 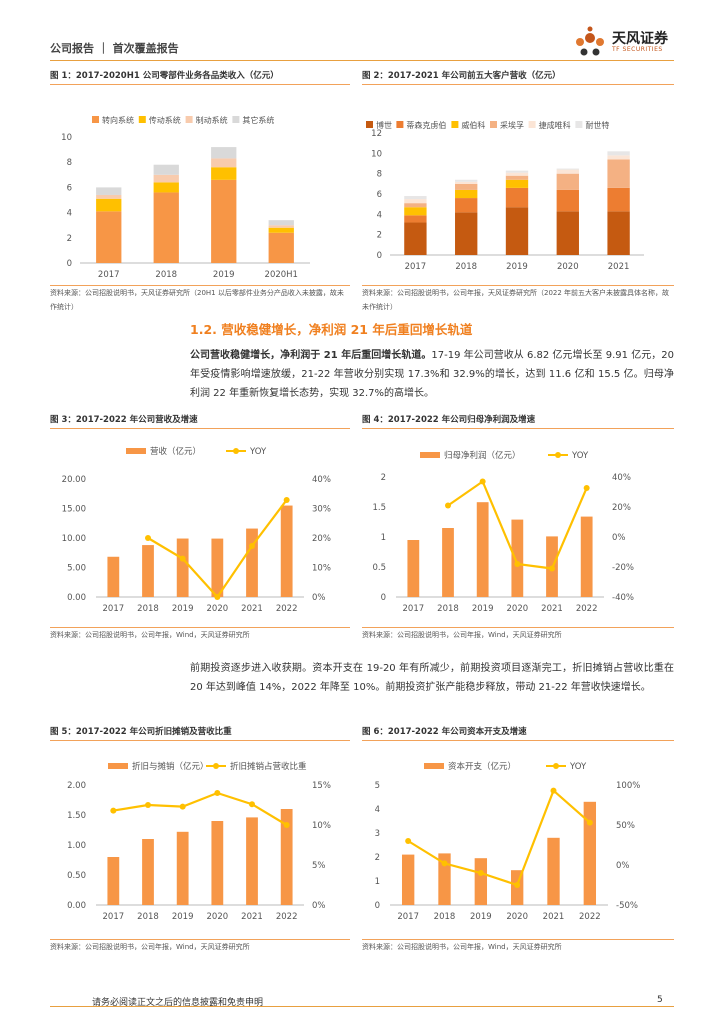 I want to click on y-tick-label: 0, so click(x=379, y=256).